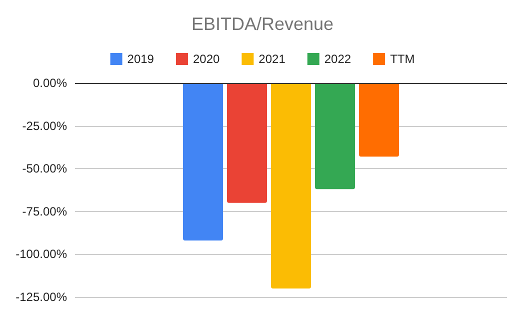 The image size is (525, 325). I want to click on legend-label: TTM, so click(402, 59).